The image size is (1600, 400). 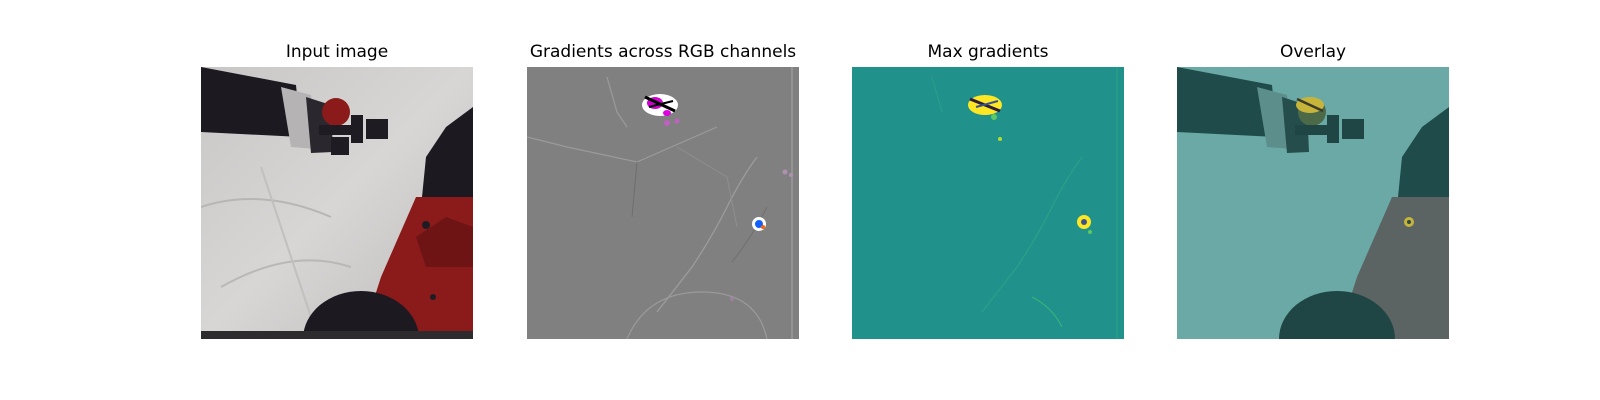 I want to click on panel-input-image: Input image, so click(x=337, y=189).